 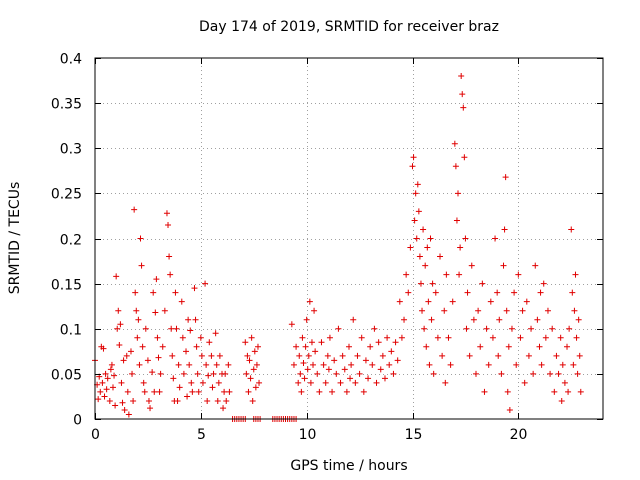 What do you see at coordinates (71, 241) in the screenshot?
I see `y-tick-label: 0.2` at bounding box center [71, 241].